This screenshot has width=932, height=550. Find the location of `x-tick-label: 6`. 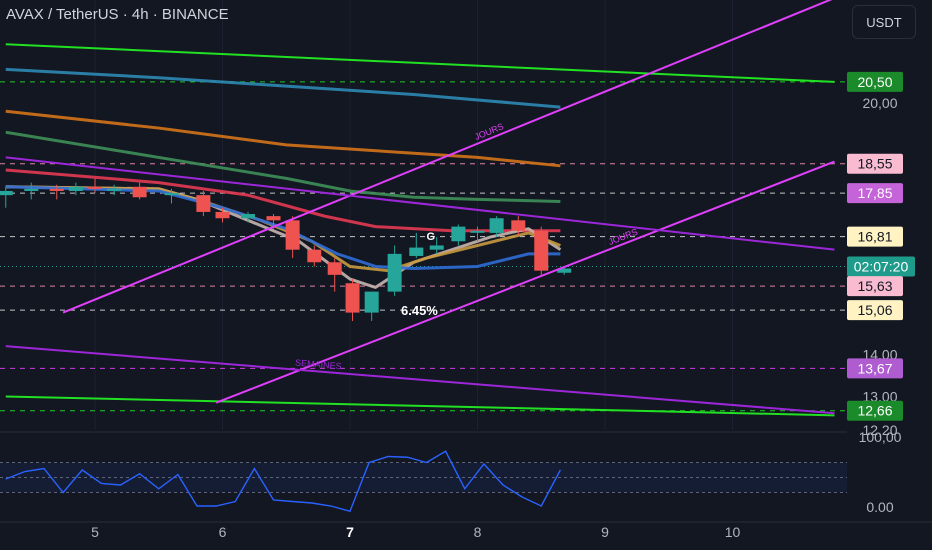

x-tick-label: 6 is located at coordinates (223, 532).